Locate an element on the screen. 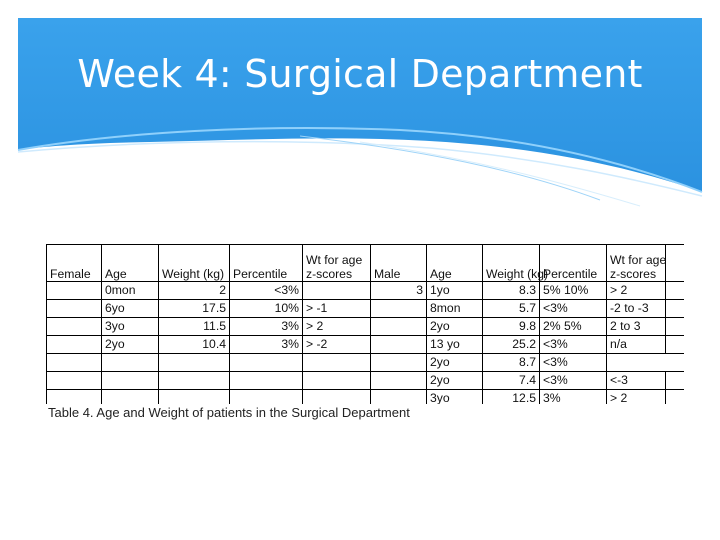 This screenshot has width=720, height=540. female-percentile: <3% is located at coordinates (266, 290).